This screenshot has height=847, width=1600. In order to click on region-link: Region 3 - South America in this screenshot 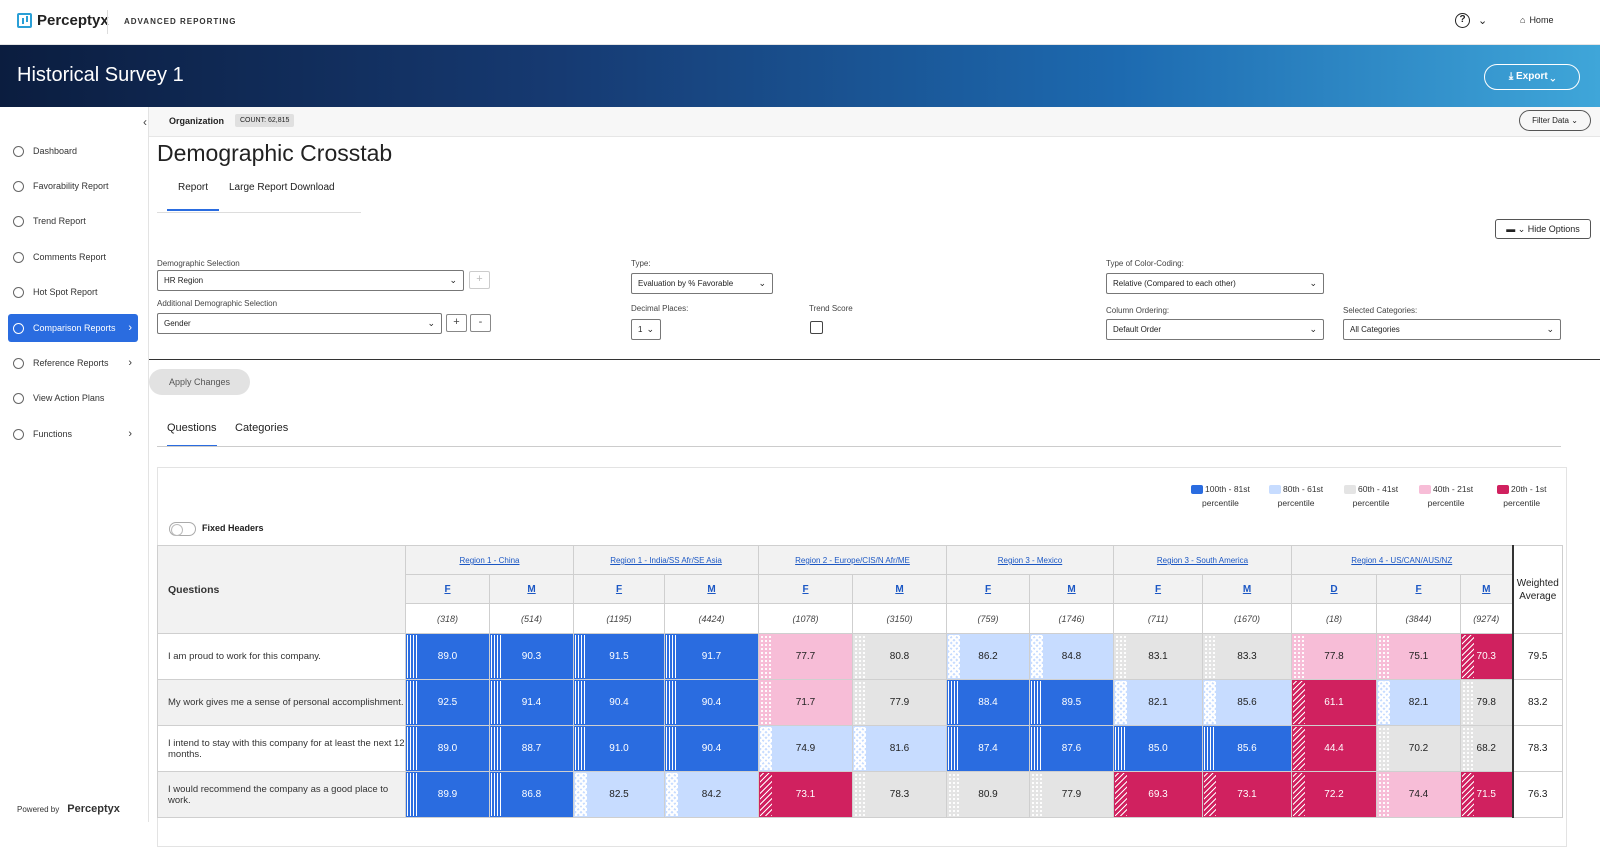, I will do `click(1202, 560)`.